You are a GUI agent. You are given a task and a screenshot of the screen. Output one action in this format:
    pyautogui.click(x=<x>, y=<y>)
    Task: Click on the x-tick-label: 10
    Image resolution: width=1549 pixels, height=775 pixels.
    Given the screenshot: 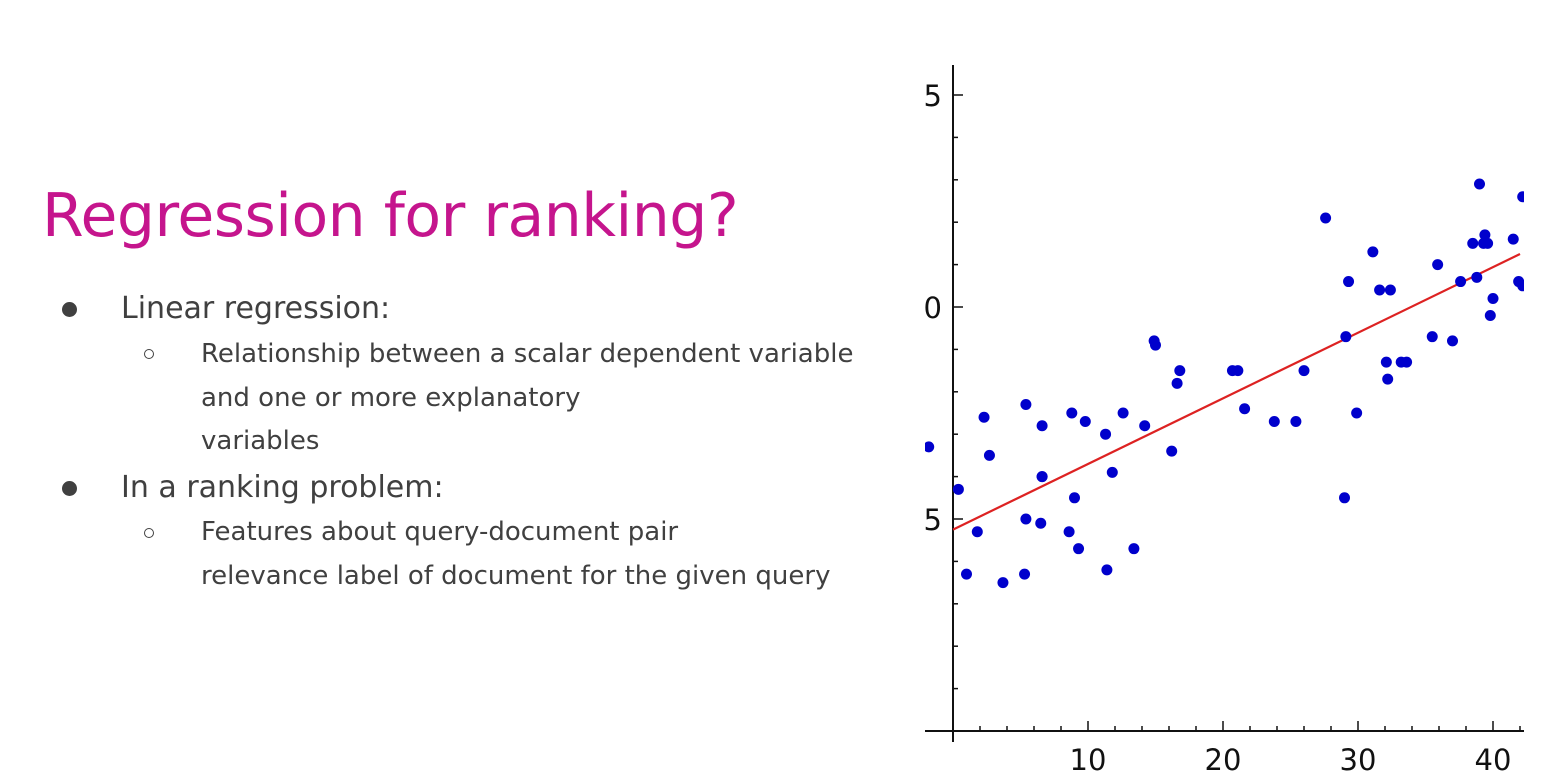 What is the action you would take?
    pyautogui.click(x=1088, y=759)
    